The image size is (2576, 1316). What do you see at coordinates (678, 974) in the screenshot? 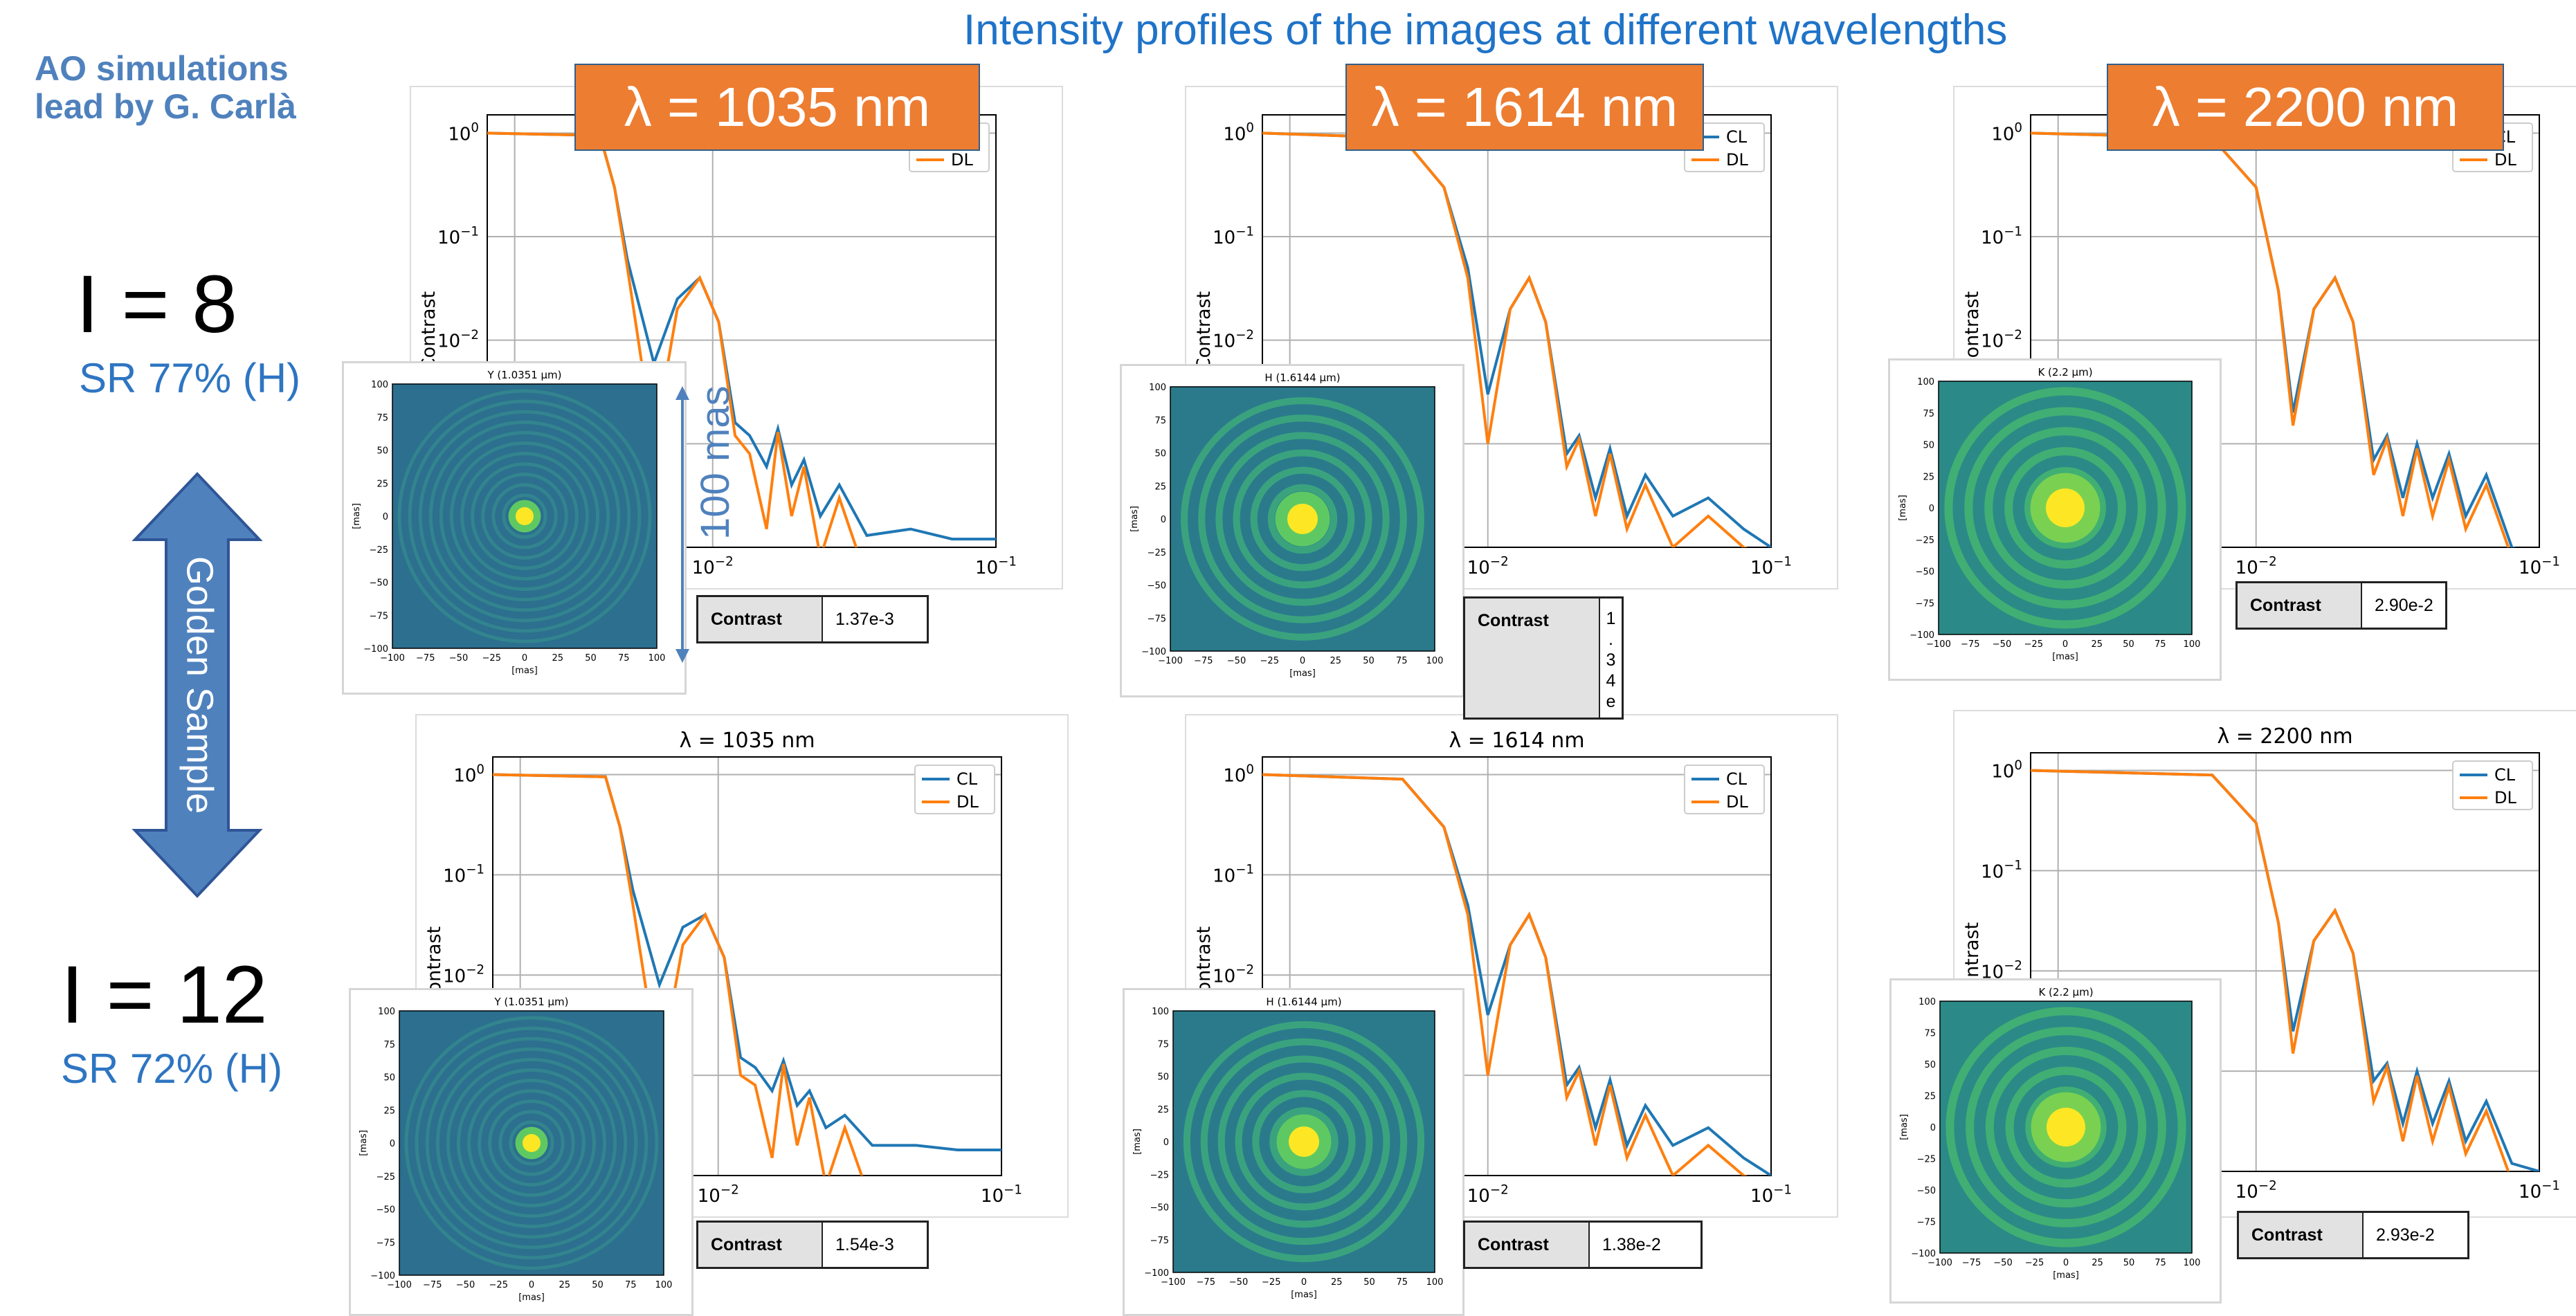
I see `series-line-dl` at bounding box center [678, 974].